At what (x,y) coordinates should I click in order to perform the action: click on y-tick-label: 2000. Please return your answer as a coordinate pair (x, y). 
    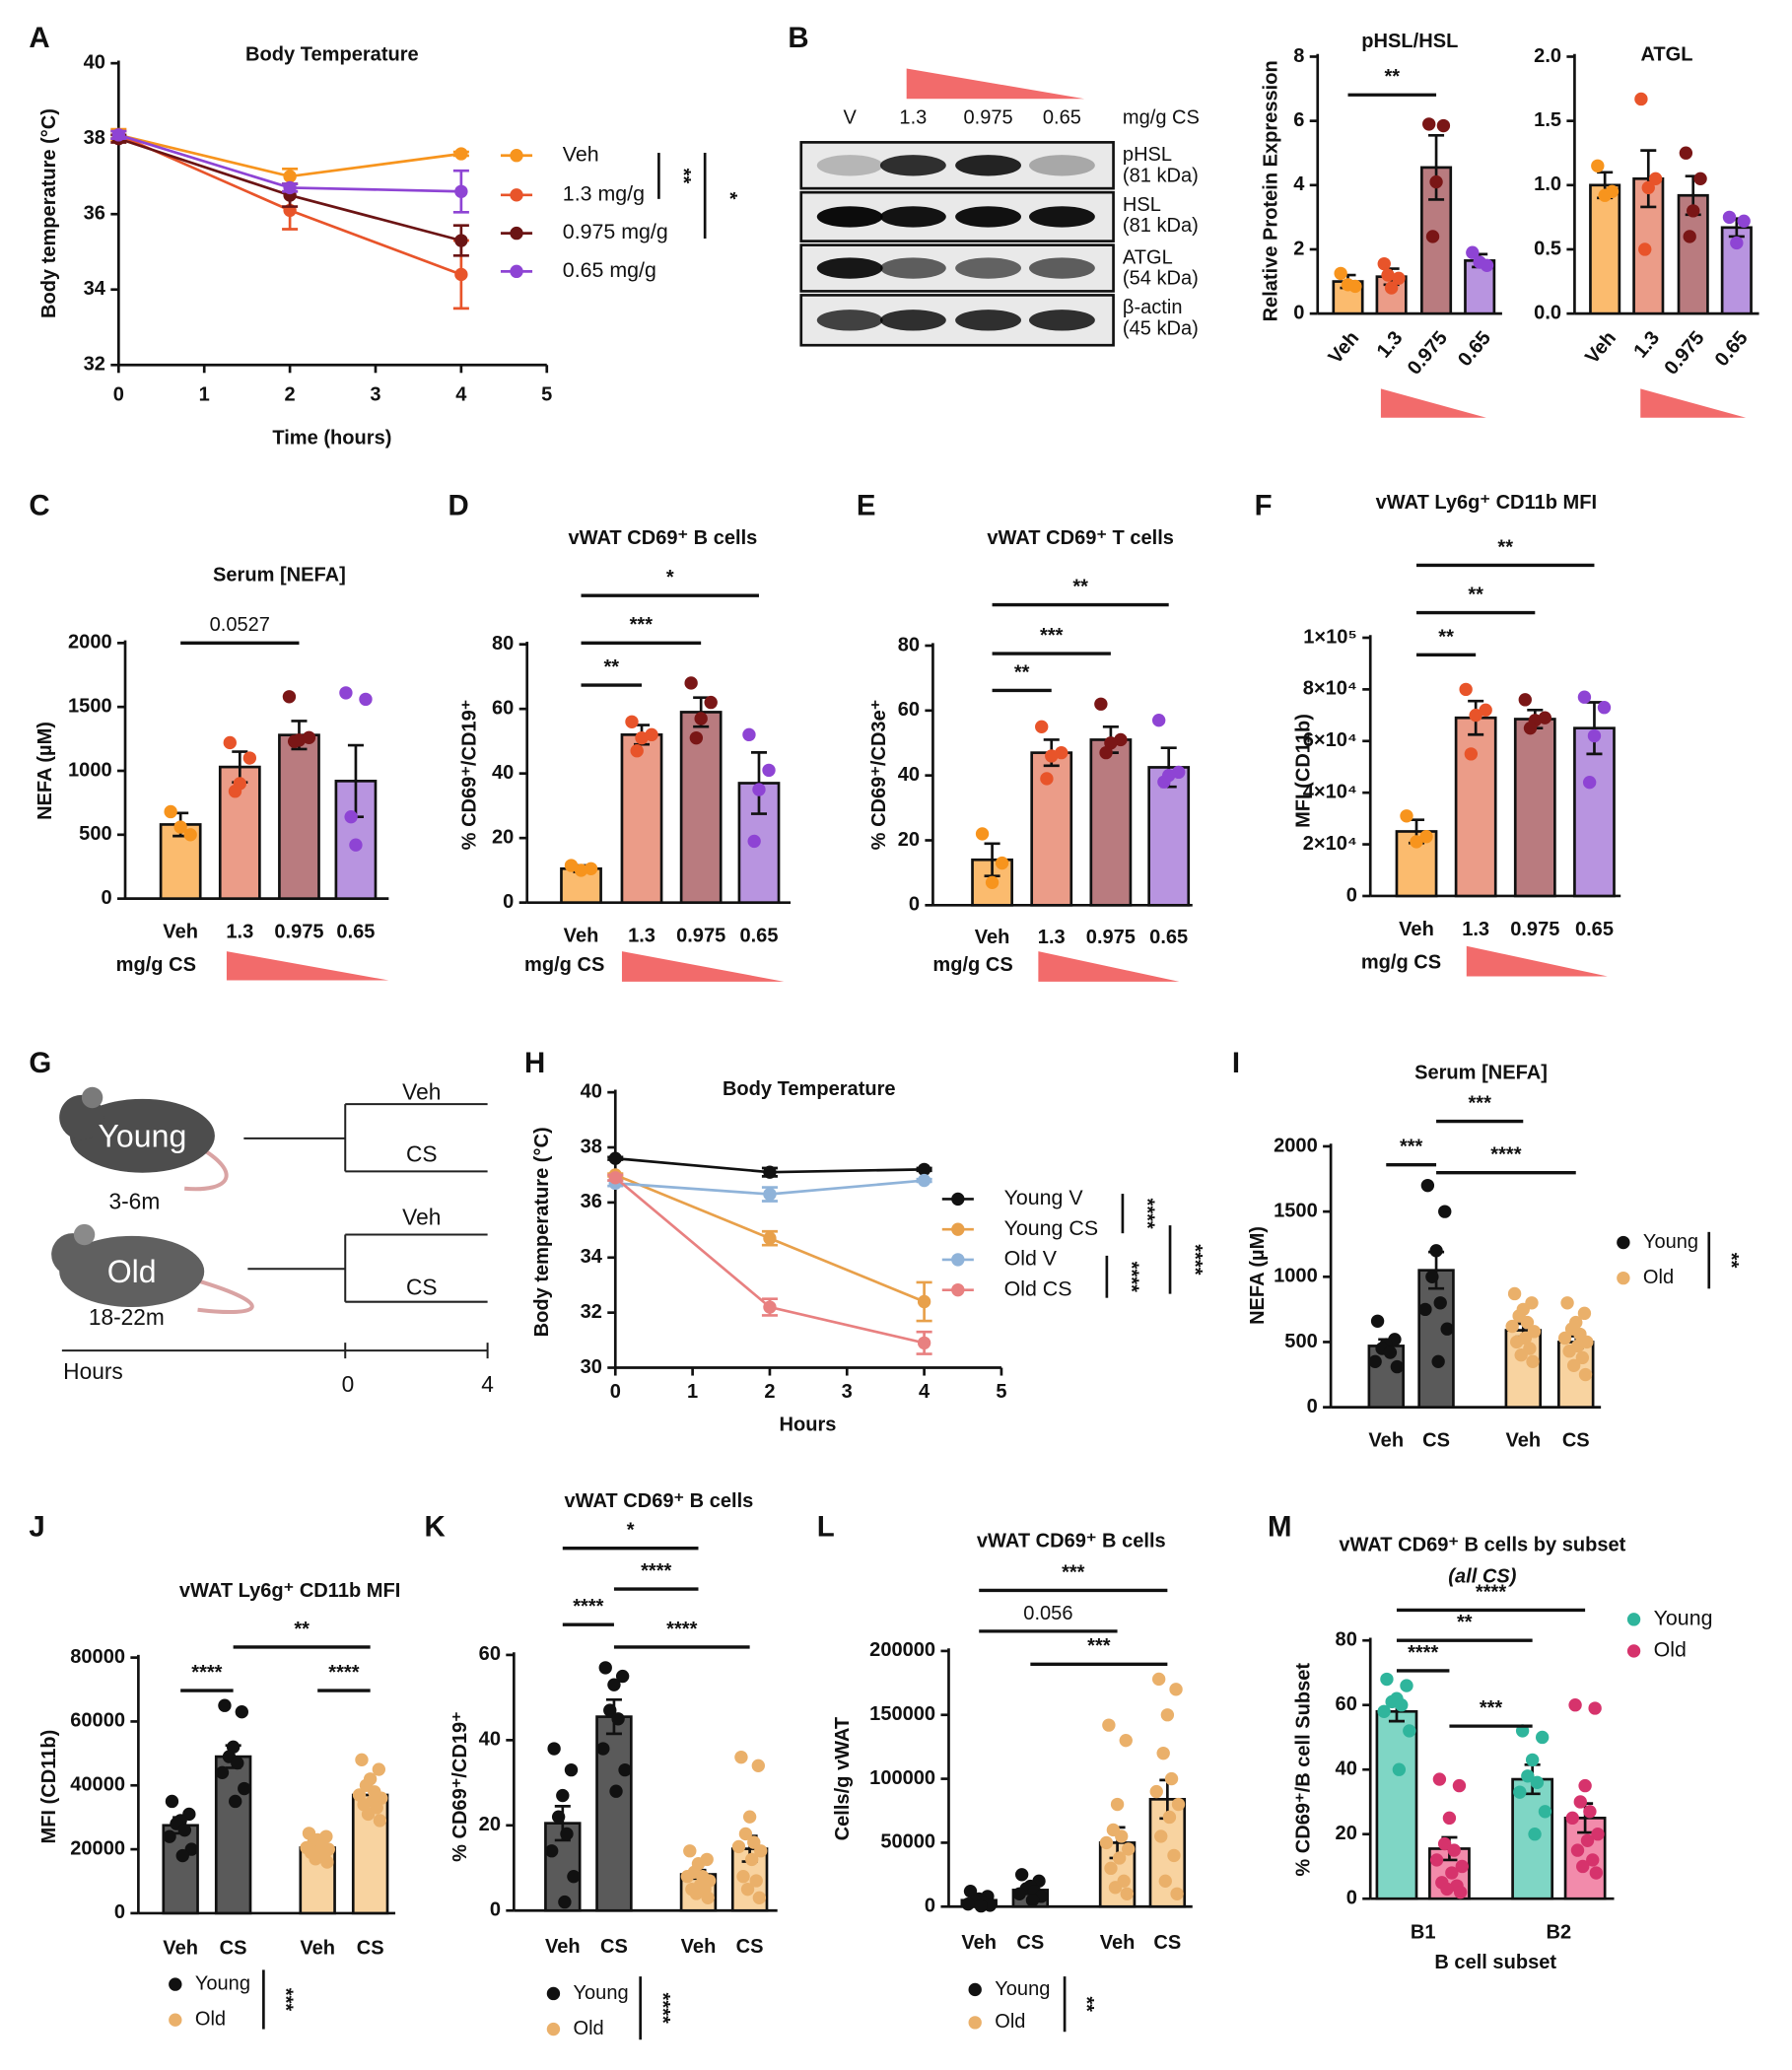
    Looking at the image, I should click on (1296, 1146).